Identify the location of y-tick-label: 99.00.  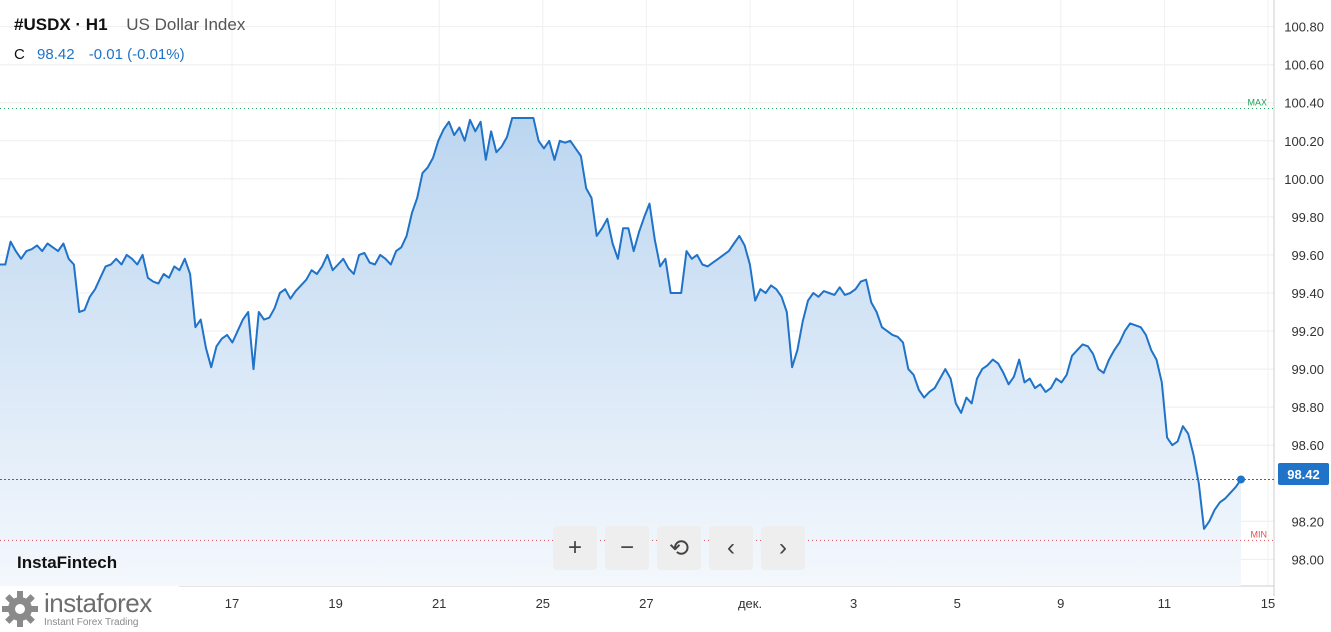
(1307, 369).